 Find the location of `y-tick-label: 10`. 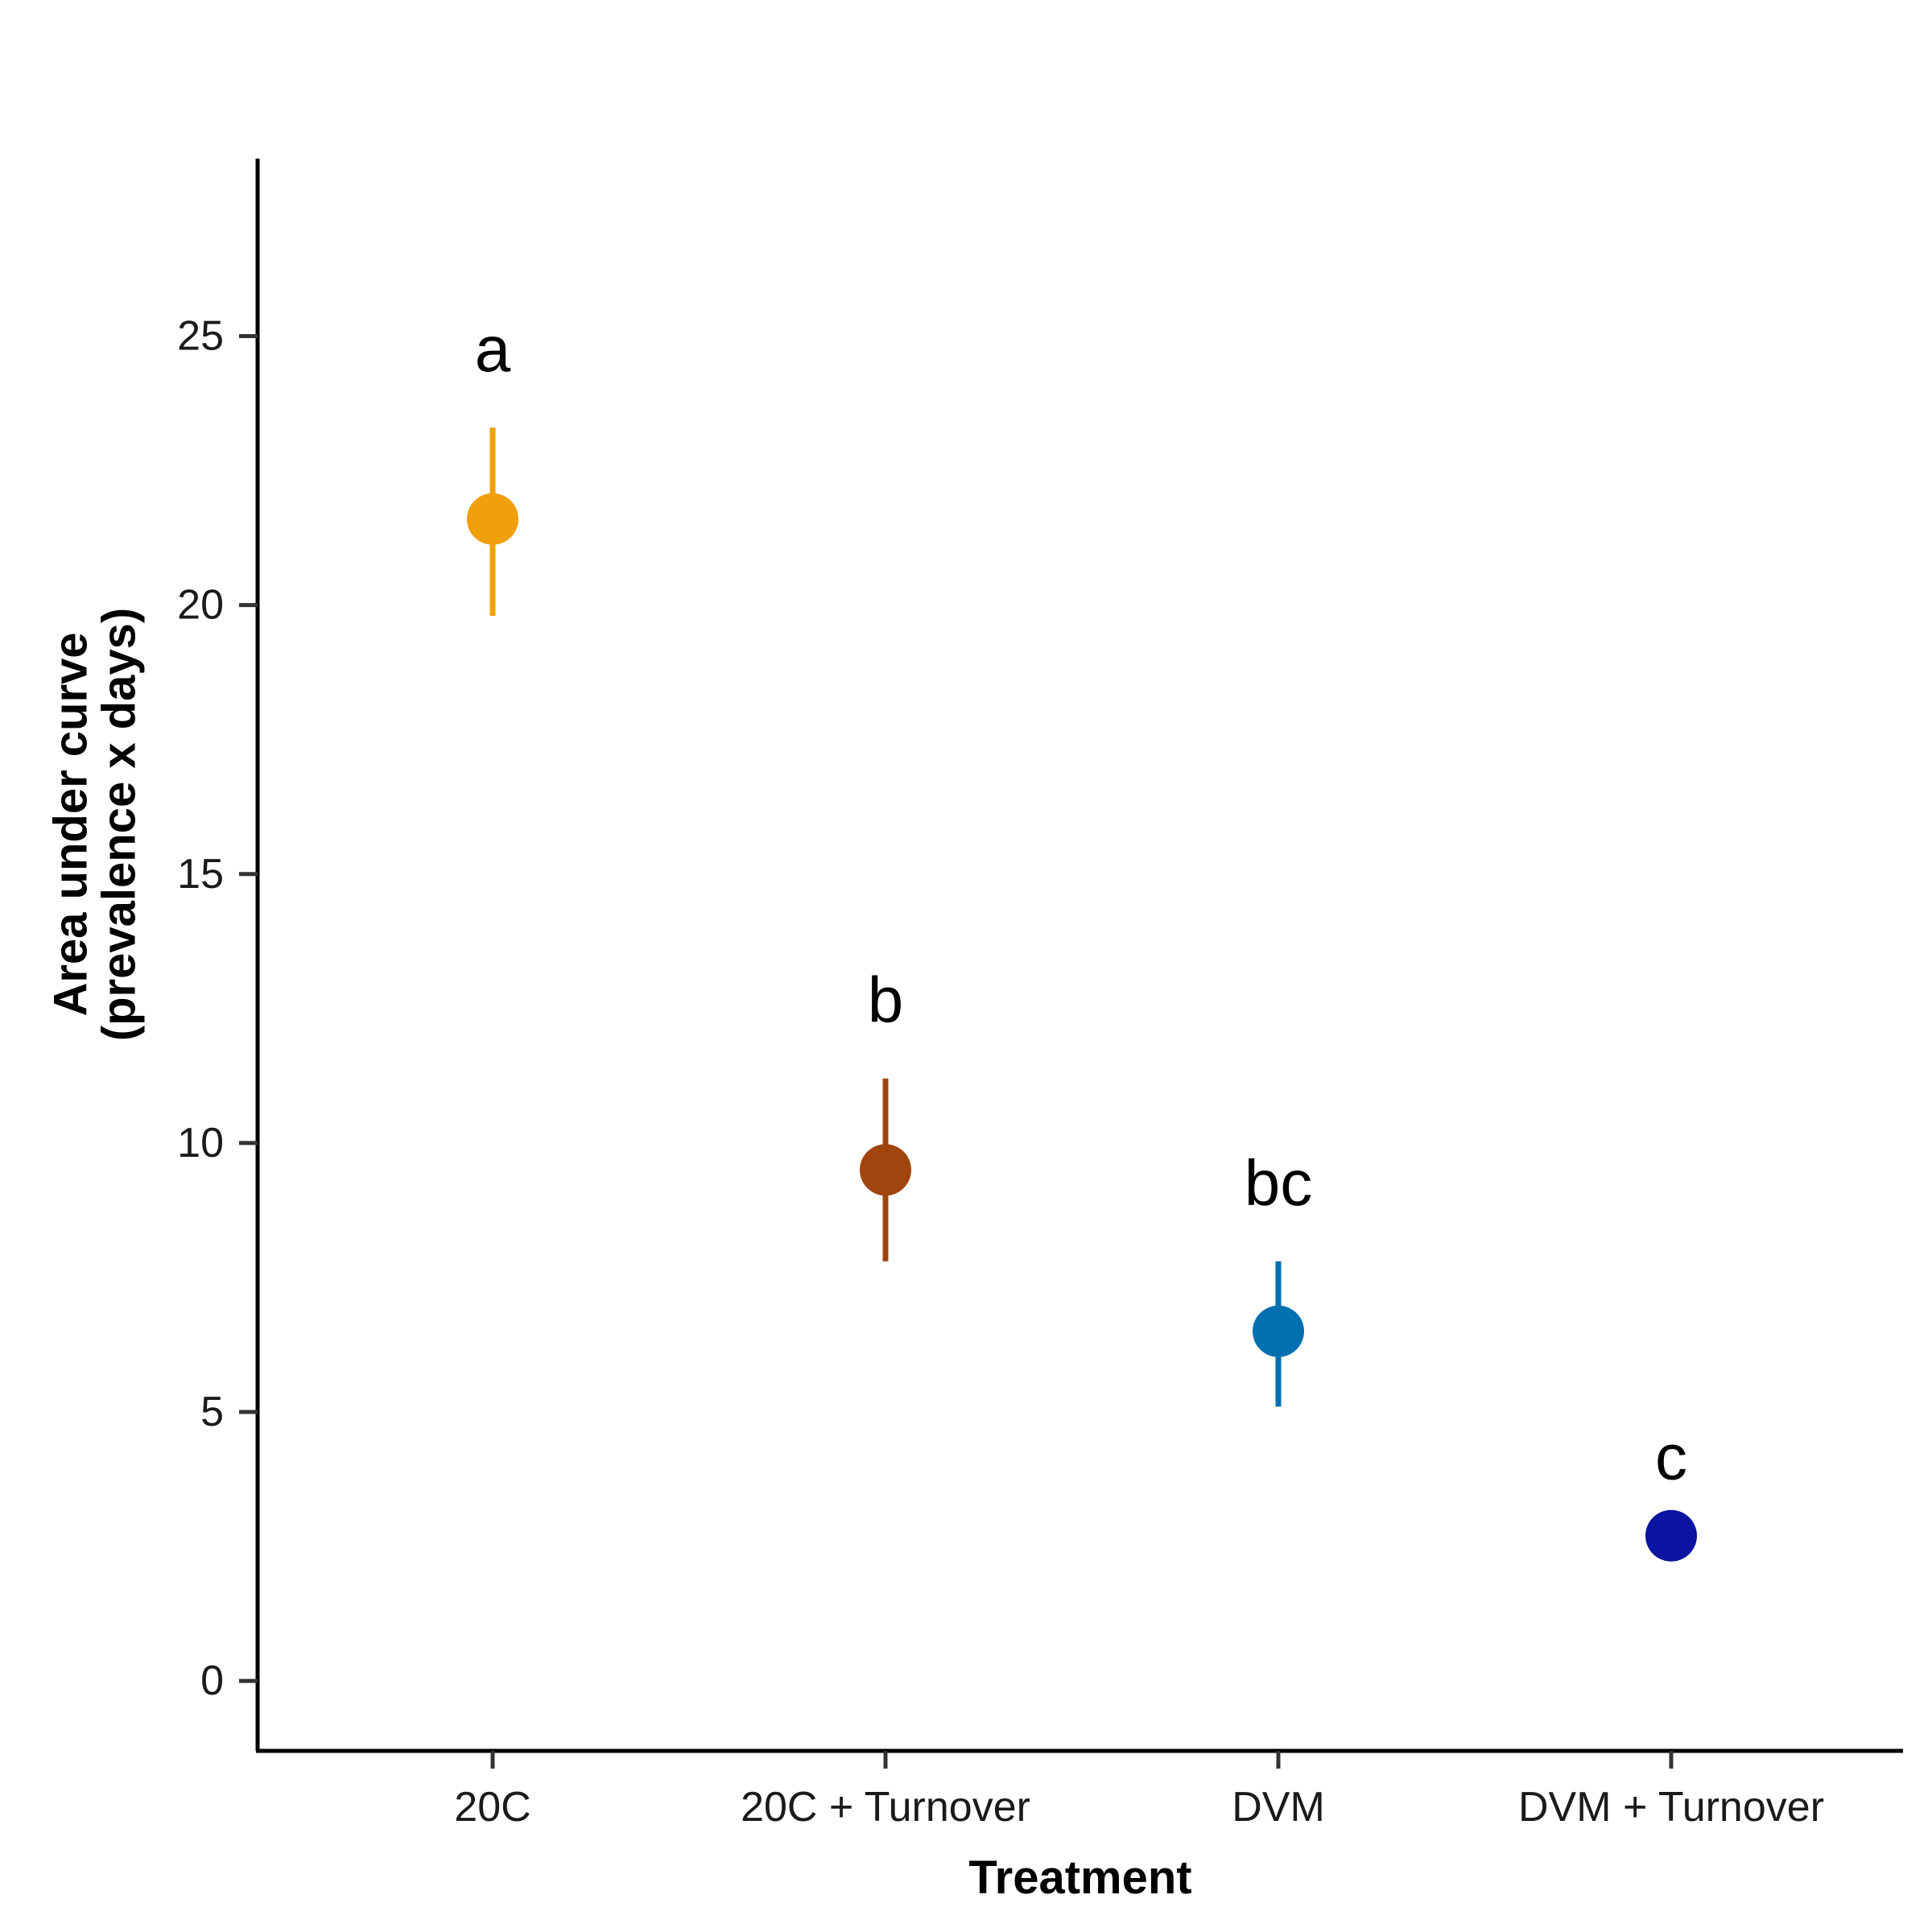

y-tick-label: 10 is located at coordinates (200, 1143).